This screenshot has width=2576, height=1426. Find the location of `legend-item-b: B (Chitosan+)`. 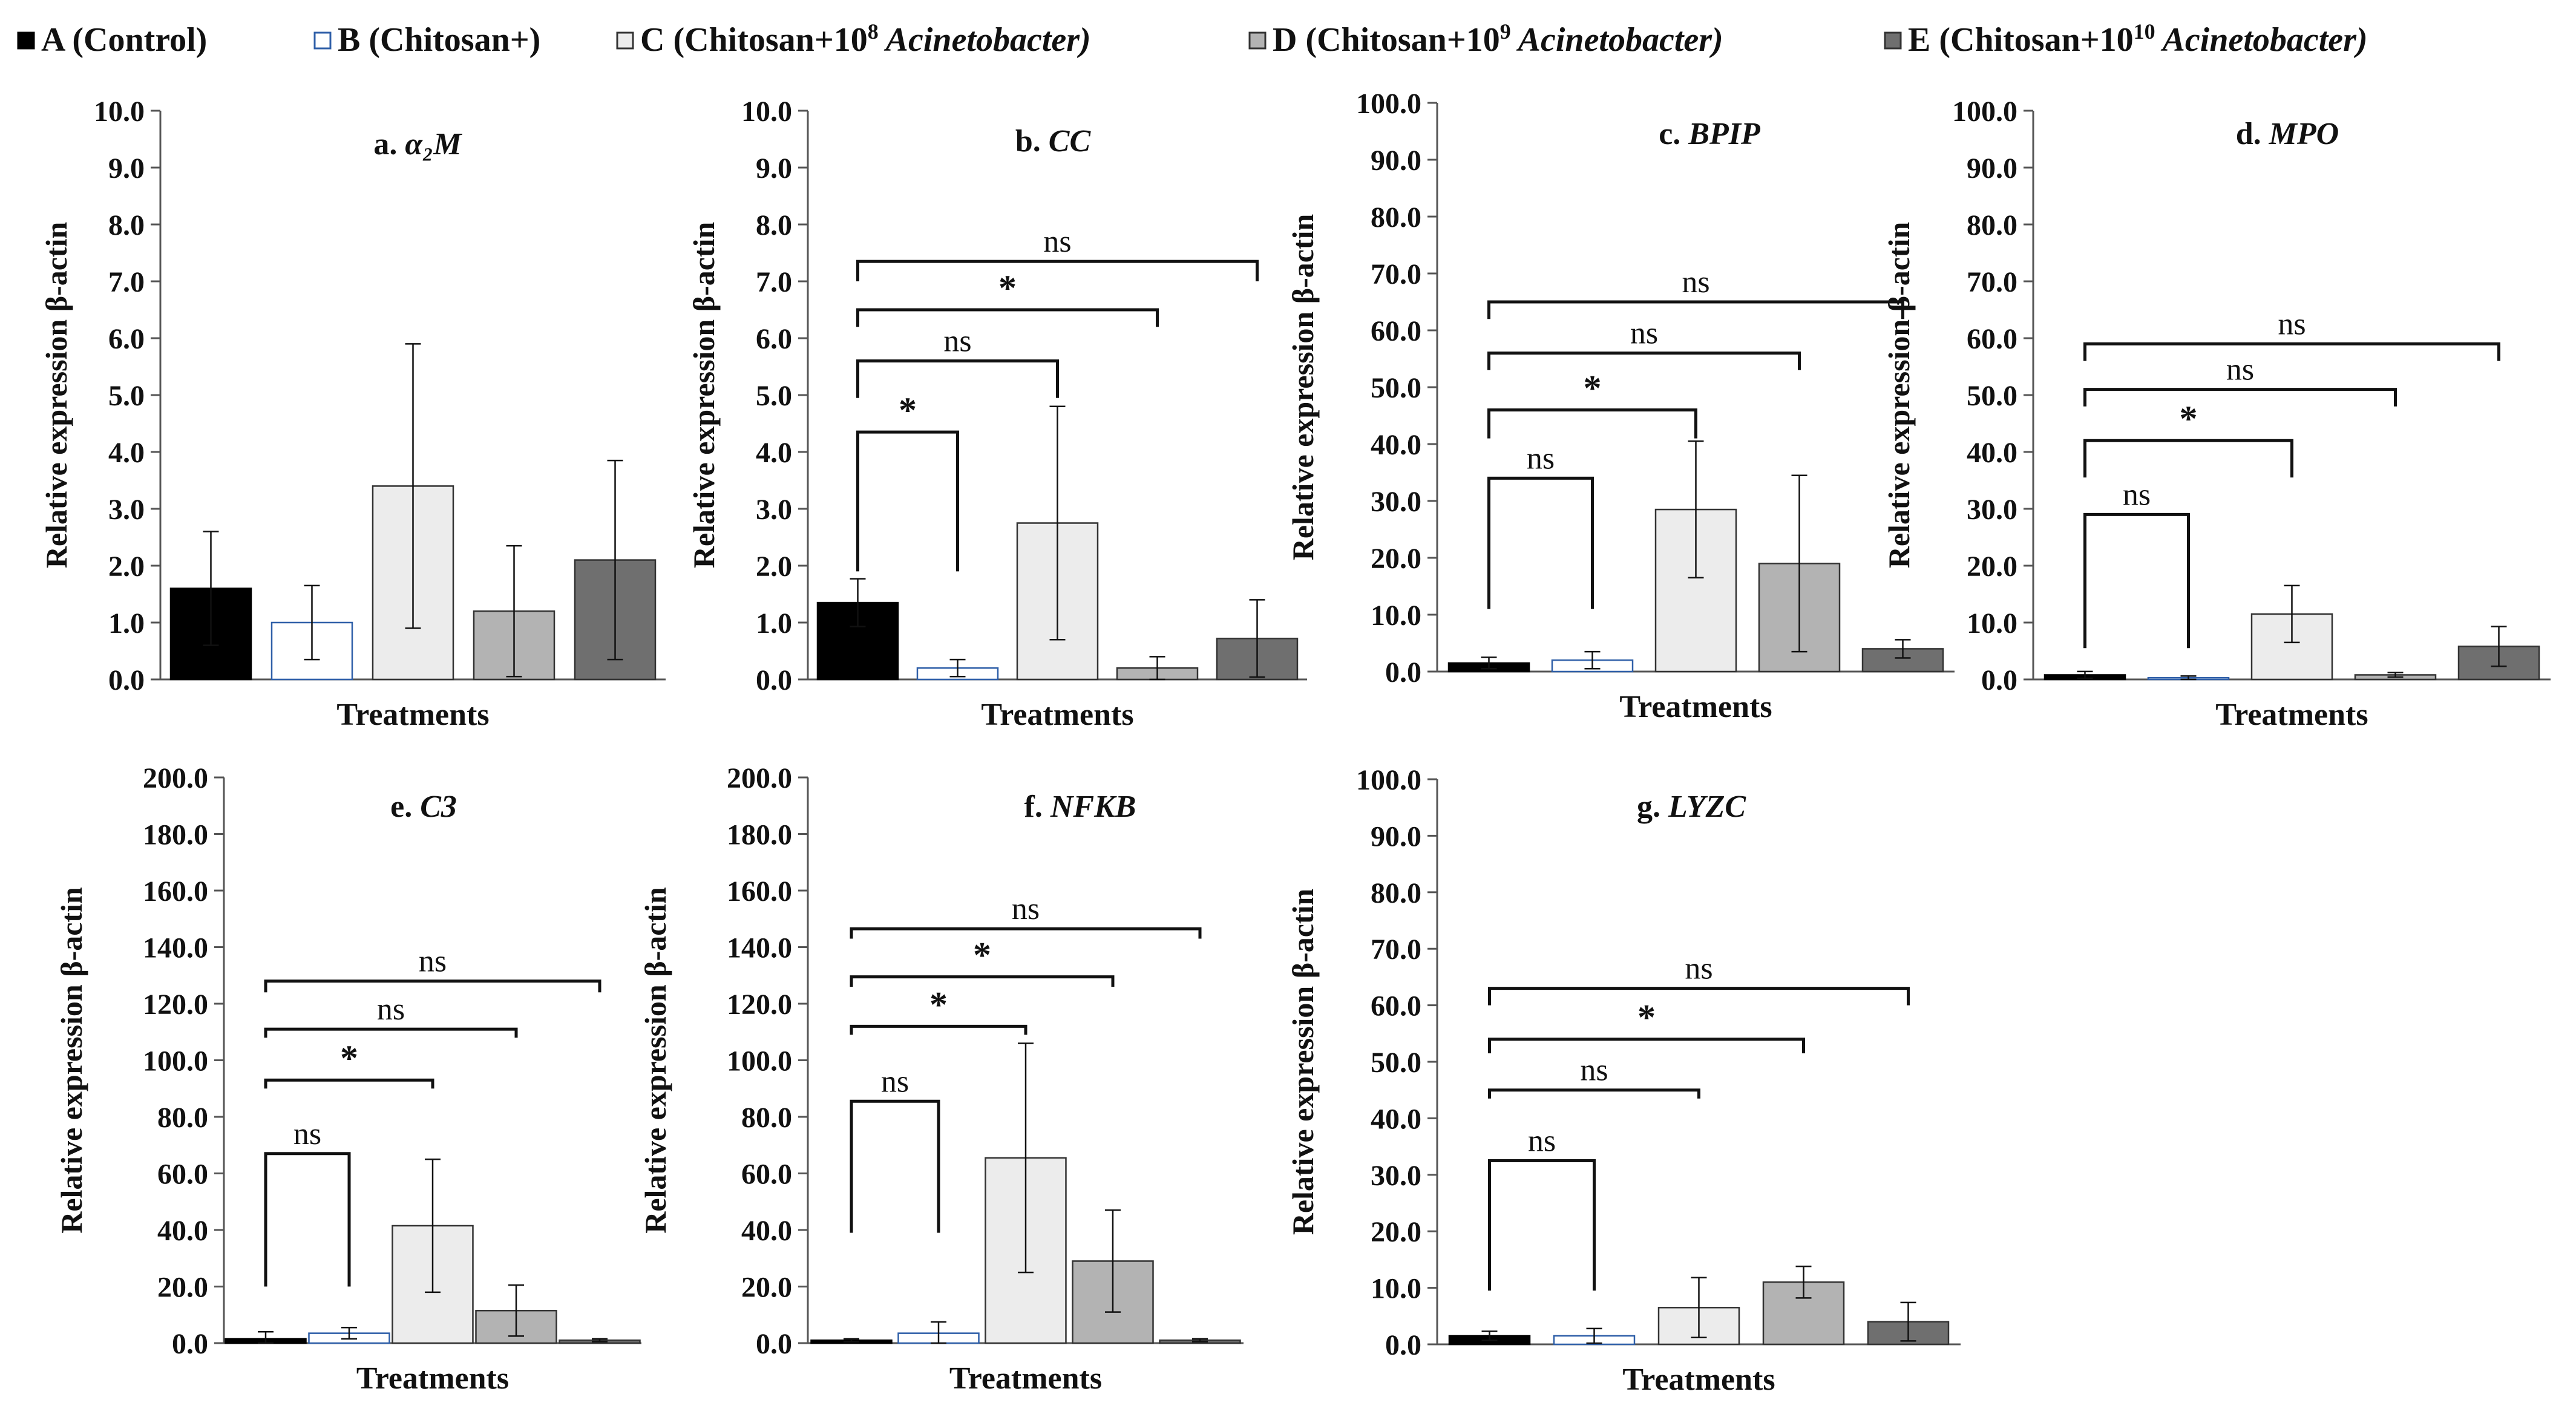

legend-item-b: B (Chitosan+) is located at coordinates (426, 40).